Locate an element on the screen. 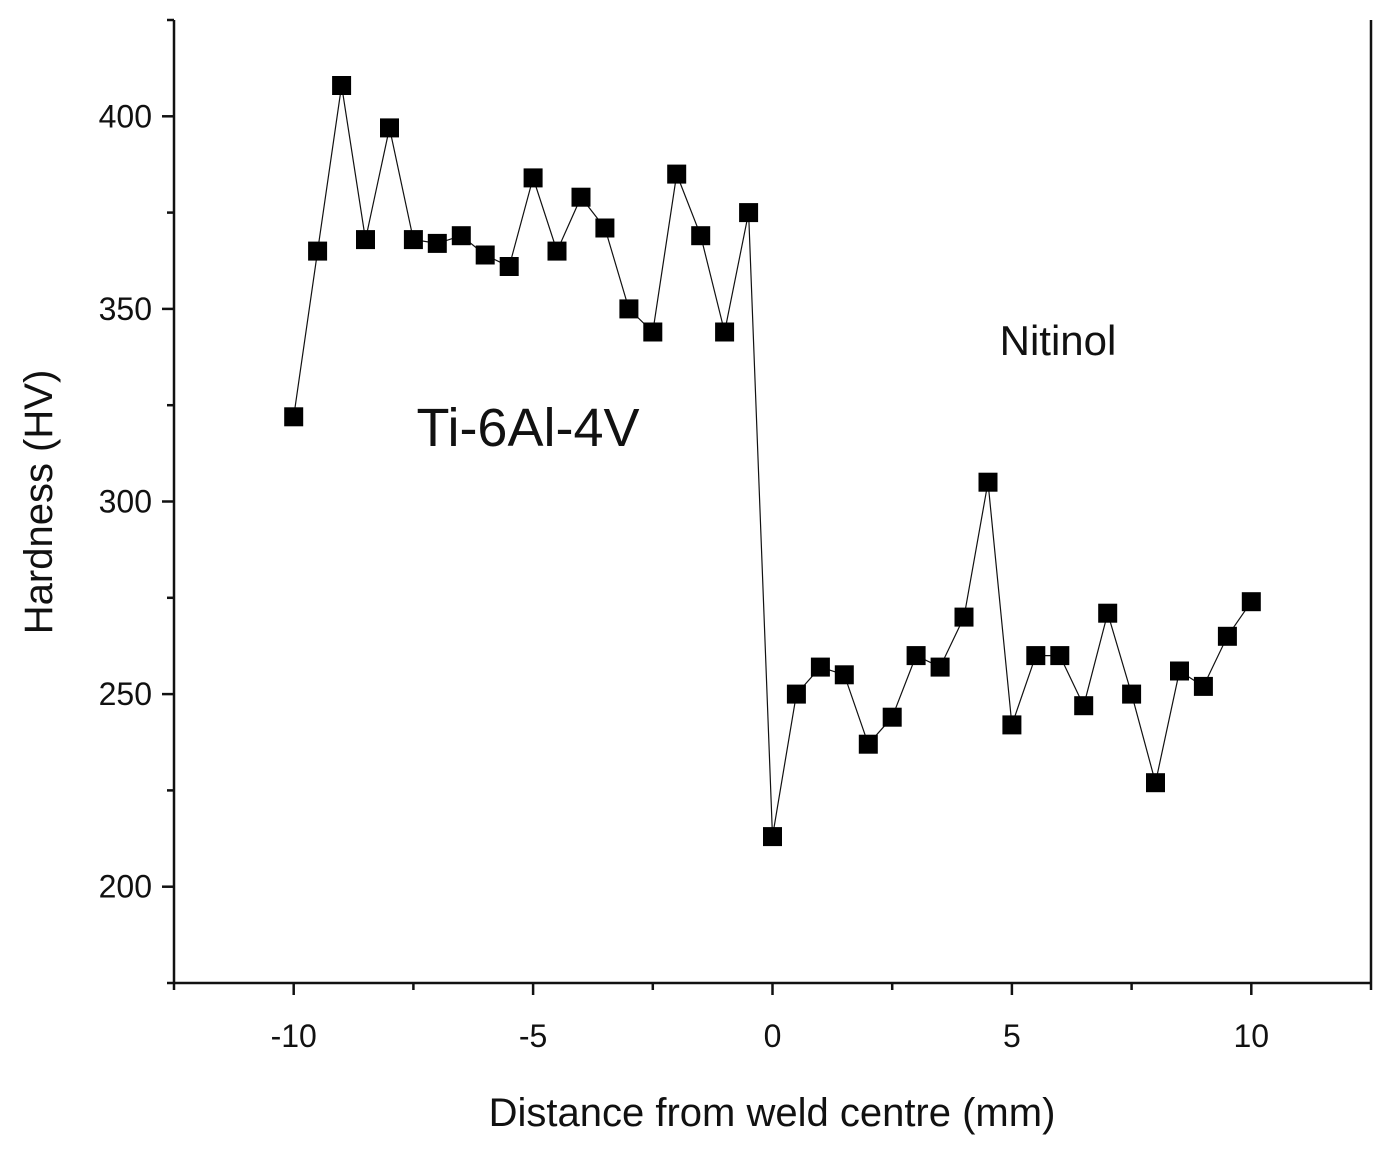  y-axis-ticks: 200 250 300 350 400 is located at coordinates (136, 501).